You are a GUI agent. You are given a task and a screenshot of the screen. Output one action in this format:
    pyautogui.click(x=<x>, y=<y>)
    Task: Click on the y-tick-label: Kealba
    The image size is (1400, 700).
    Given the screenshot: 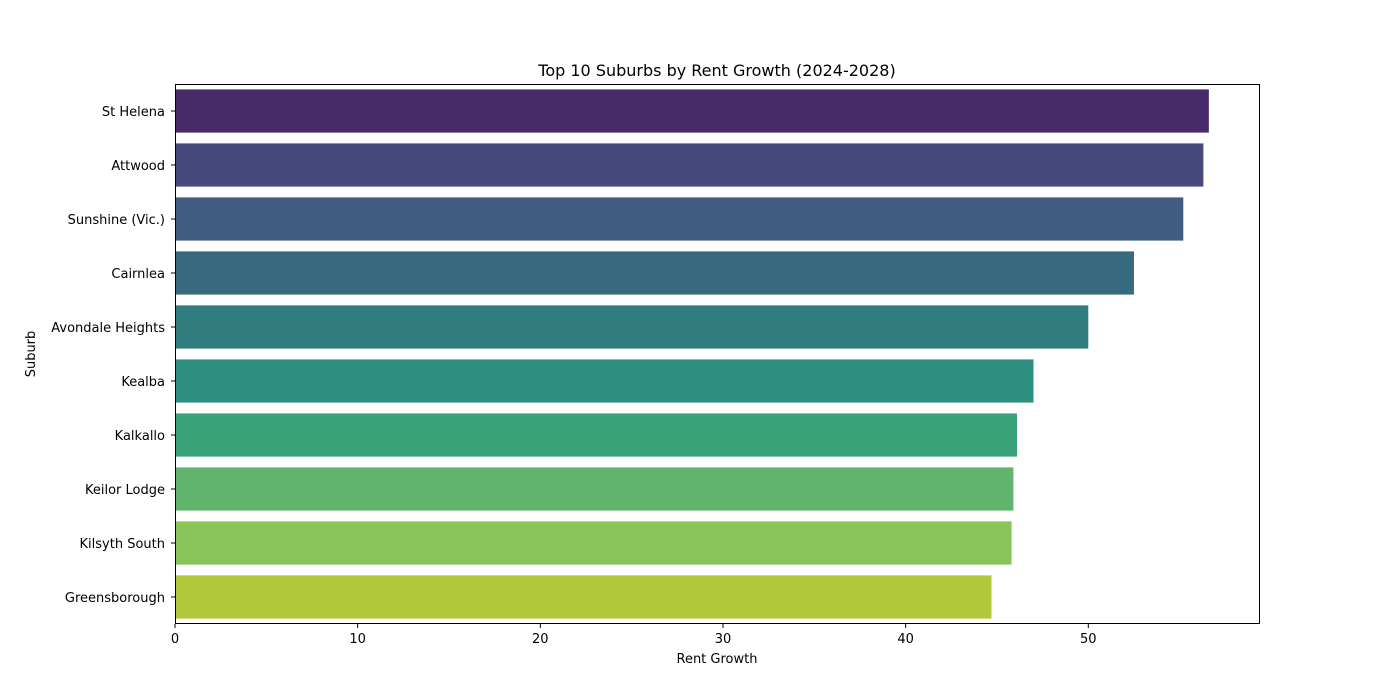 What is the action you would take?
    pyautogui.click(x=143, y=382)
    